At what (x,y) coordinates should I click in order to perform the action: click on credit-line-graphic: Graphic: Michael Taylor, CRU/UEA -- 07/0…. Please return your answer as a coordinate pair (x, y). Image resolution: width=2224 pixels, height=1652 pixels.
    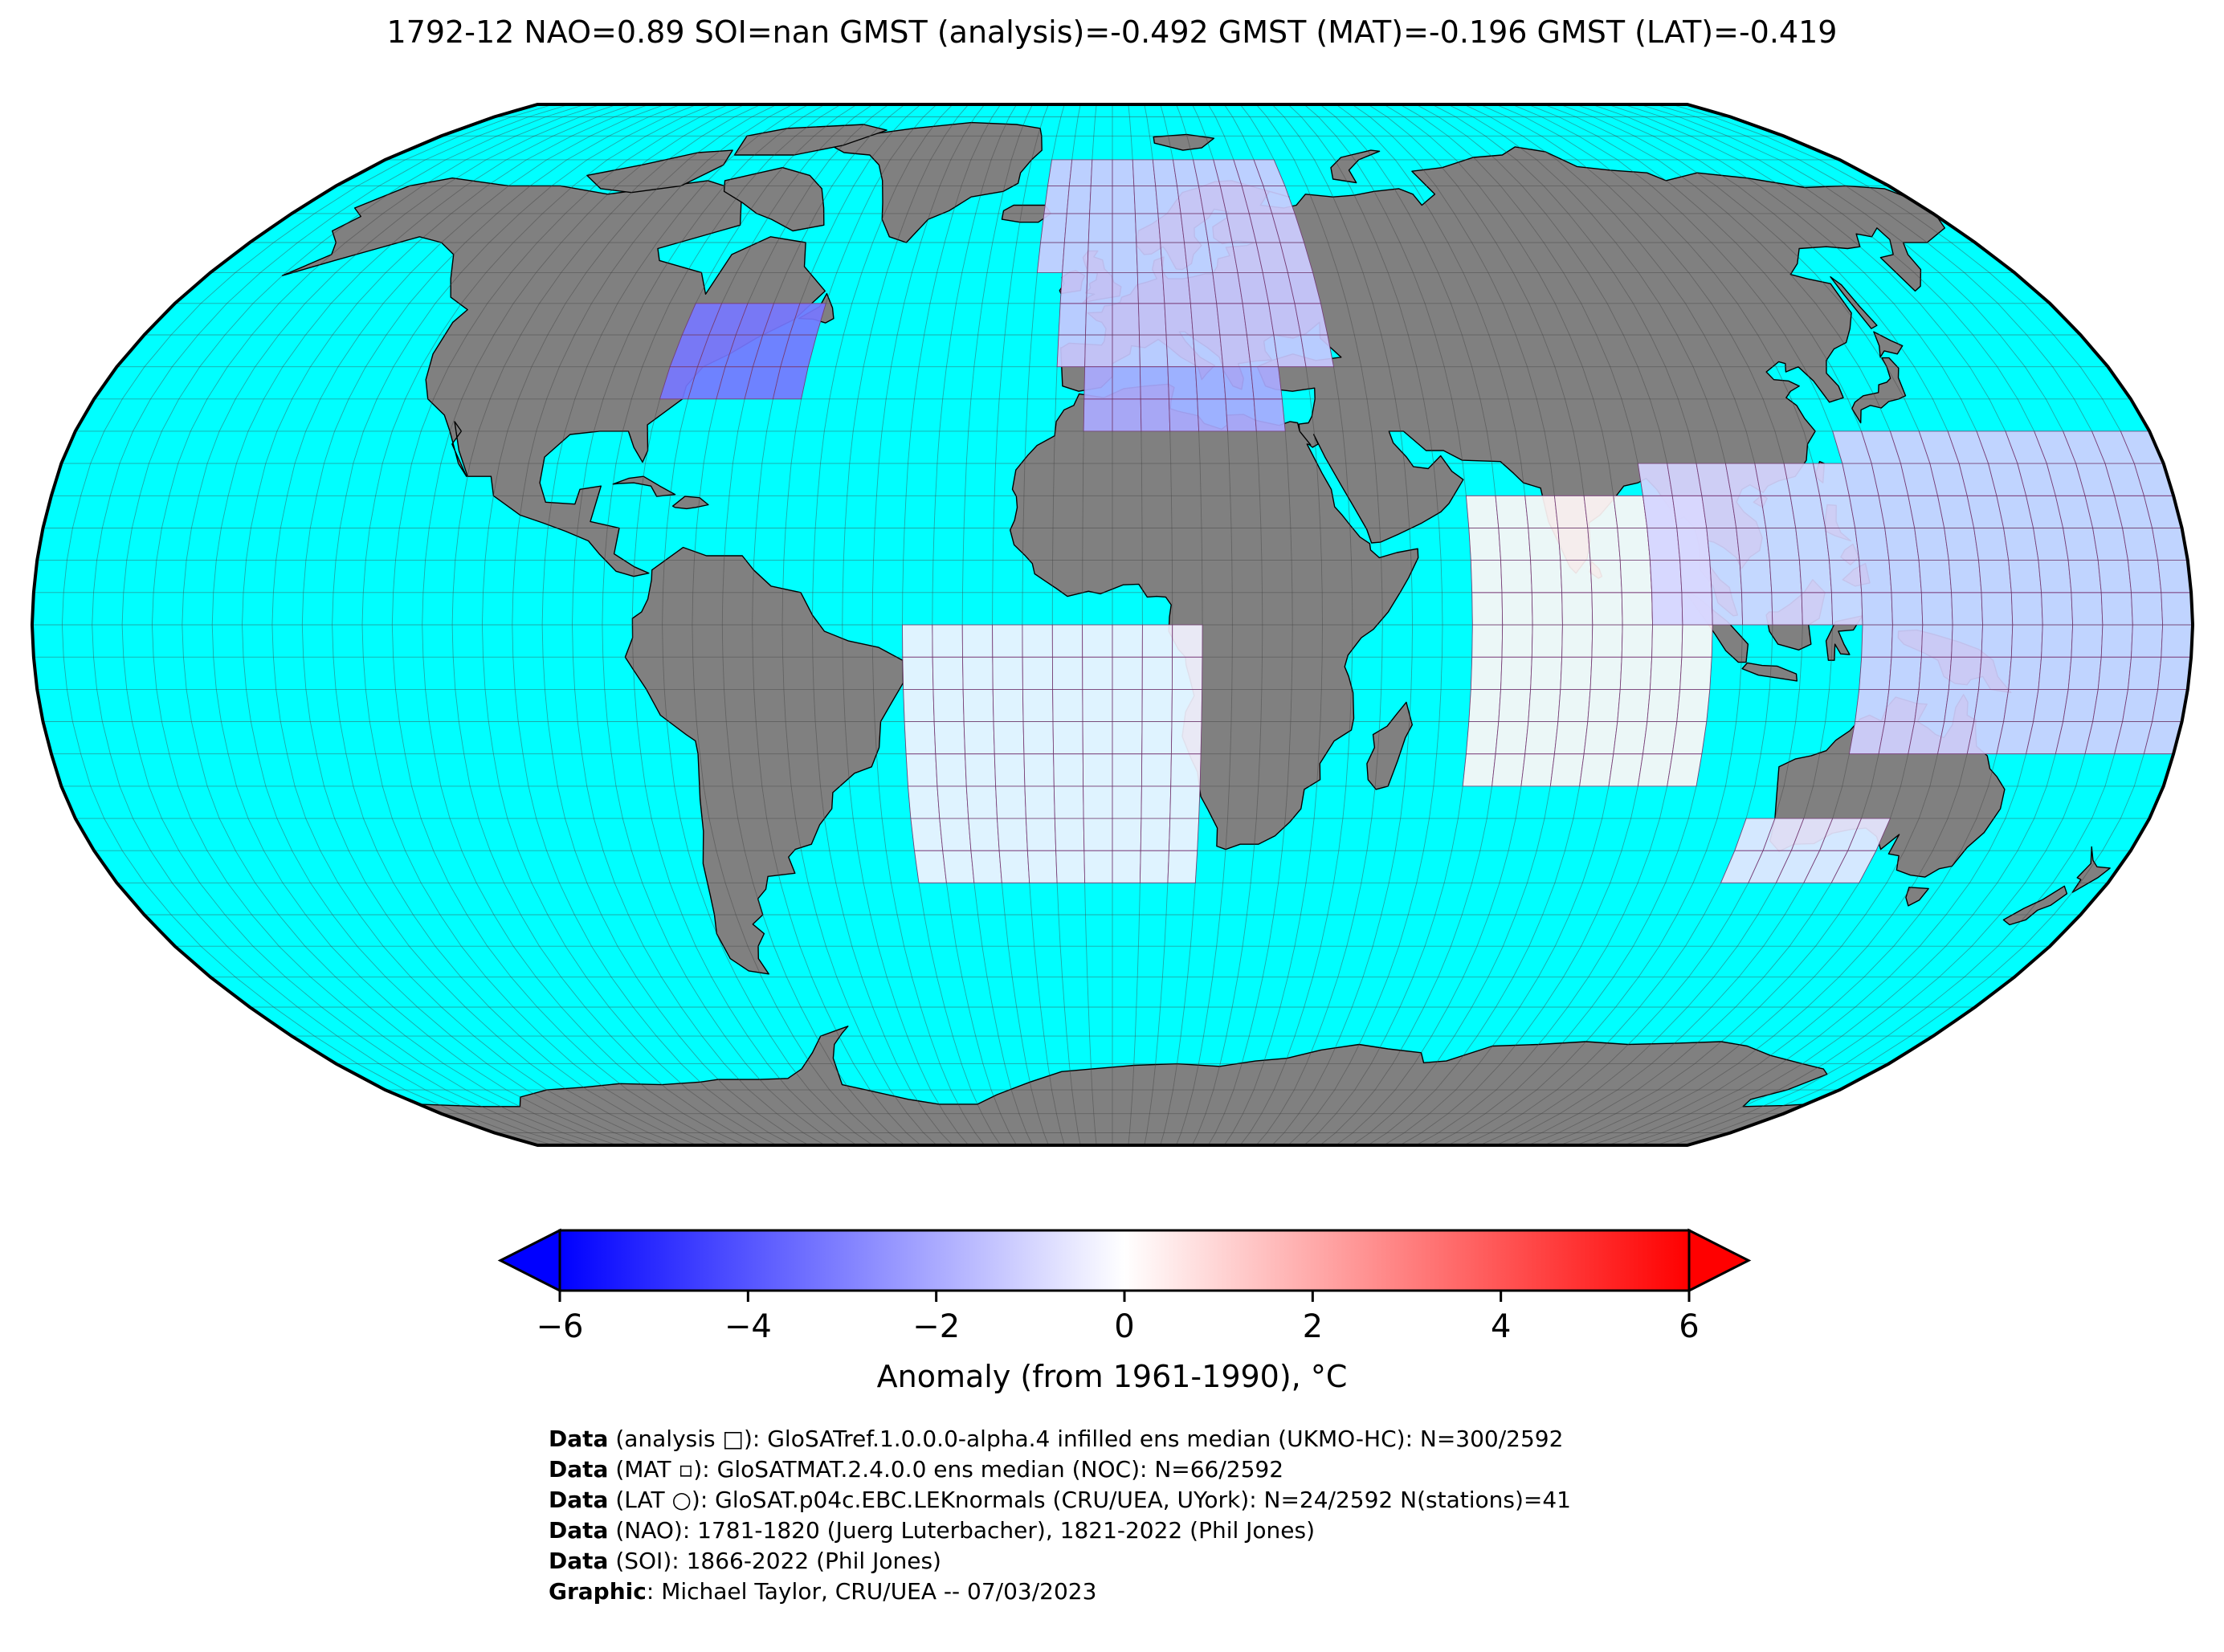
    Looking at the image, I should click on (823, 1591).